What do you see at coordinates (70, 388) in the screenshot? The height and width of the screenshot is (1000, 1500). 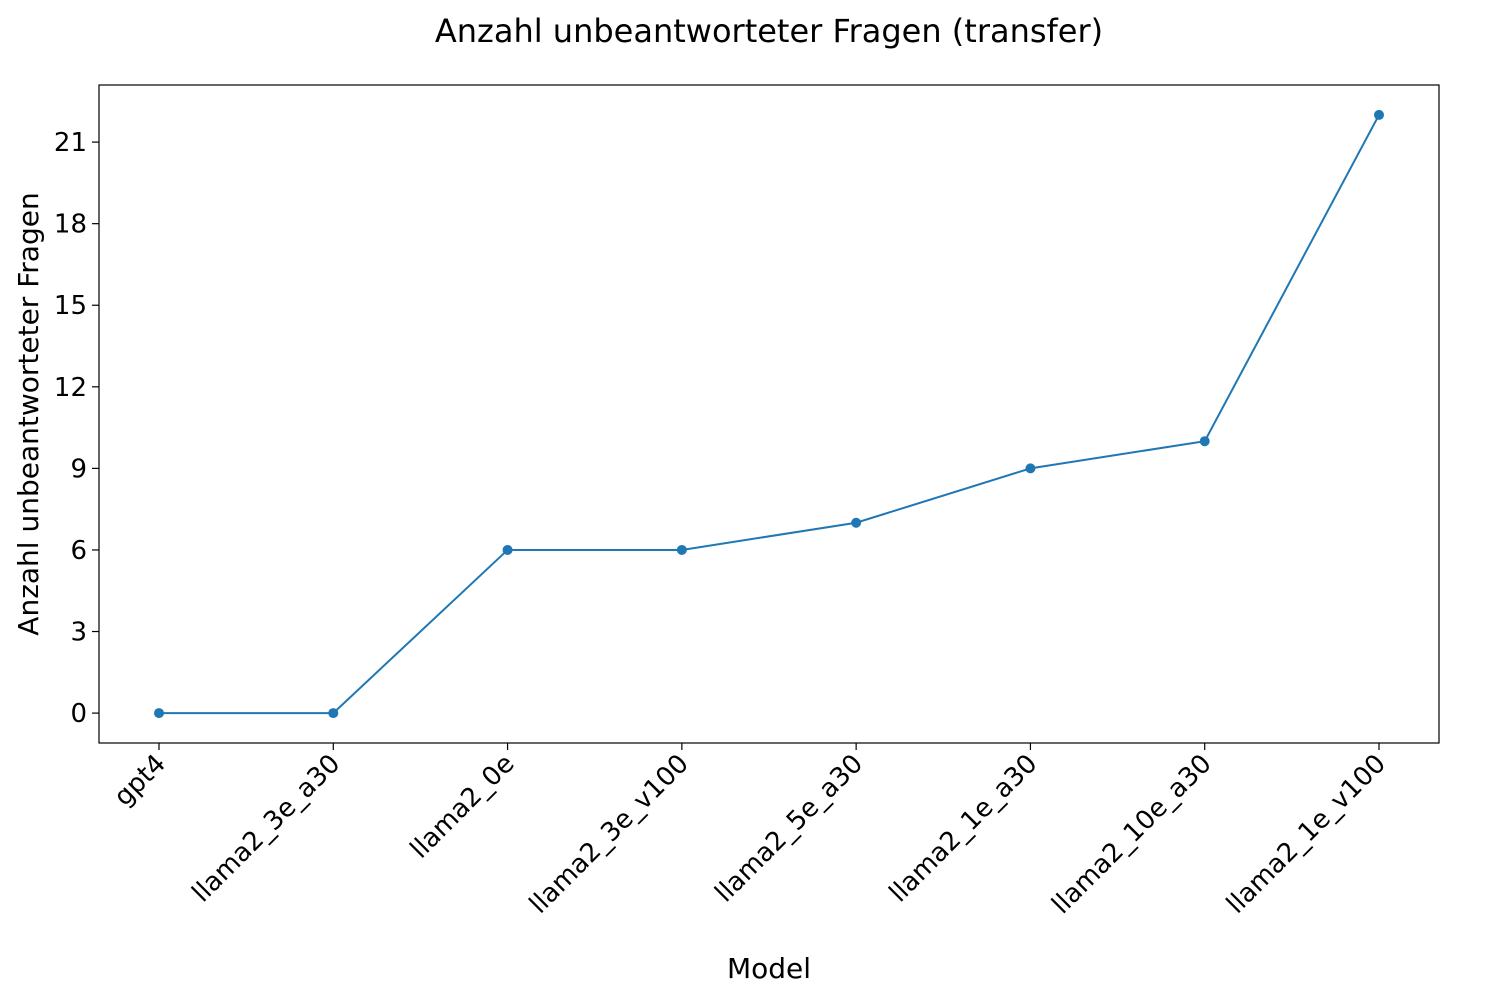 I see `y-tick-label: 12` at bounding box center [70, 388].